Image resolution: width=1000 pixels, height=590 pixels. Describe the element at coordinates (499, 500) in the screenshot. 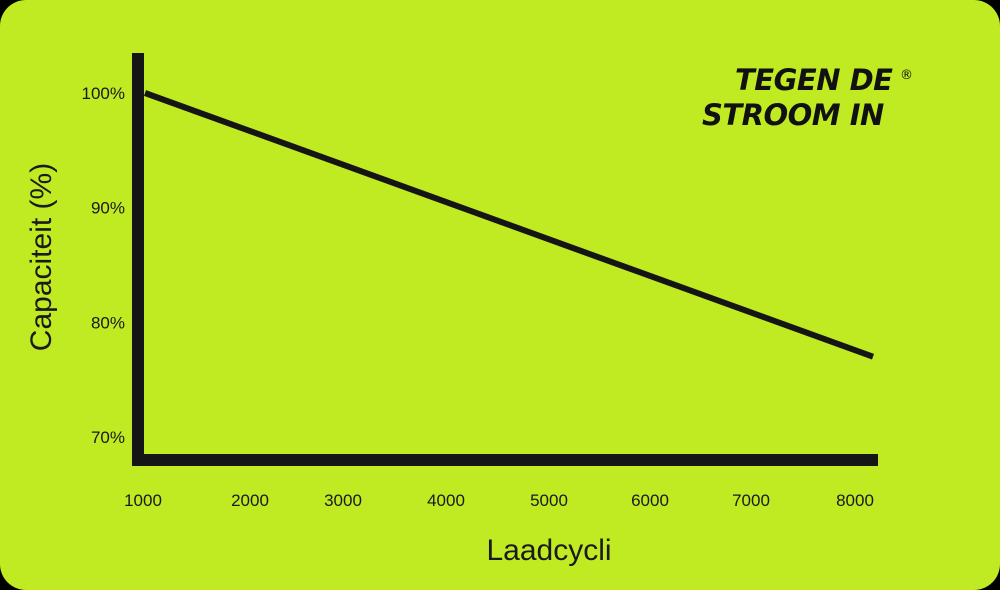

I see `x-tick-labels: 1000 2000 3000 4000 5000 6000 7000 8000` at that location.